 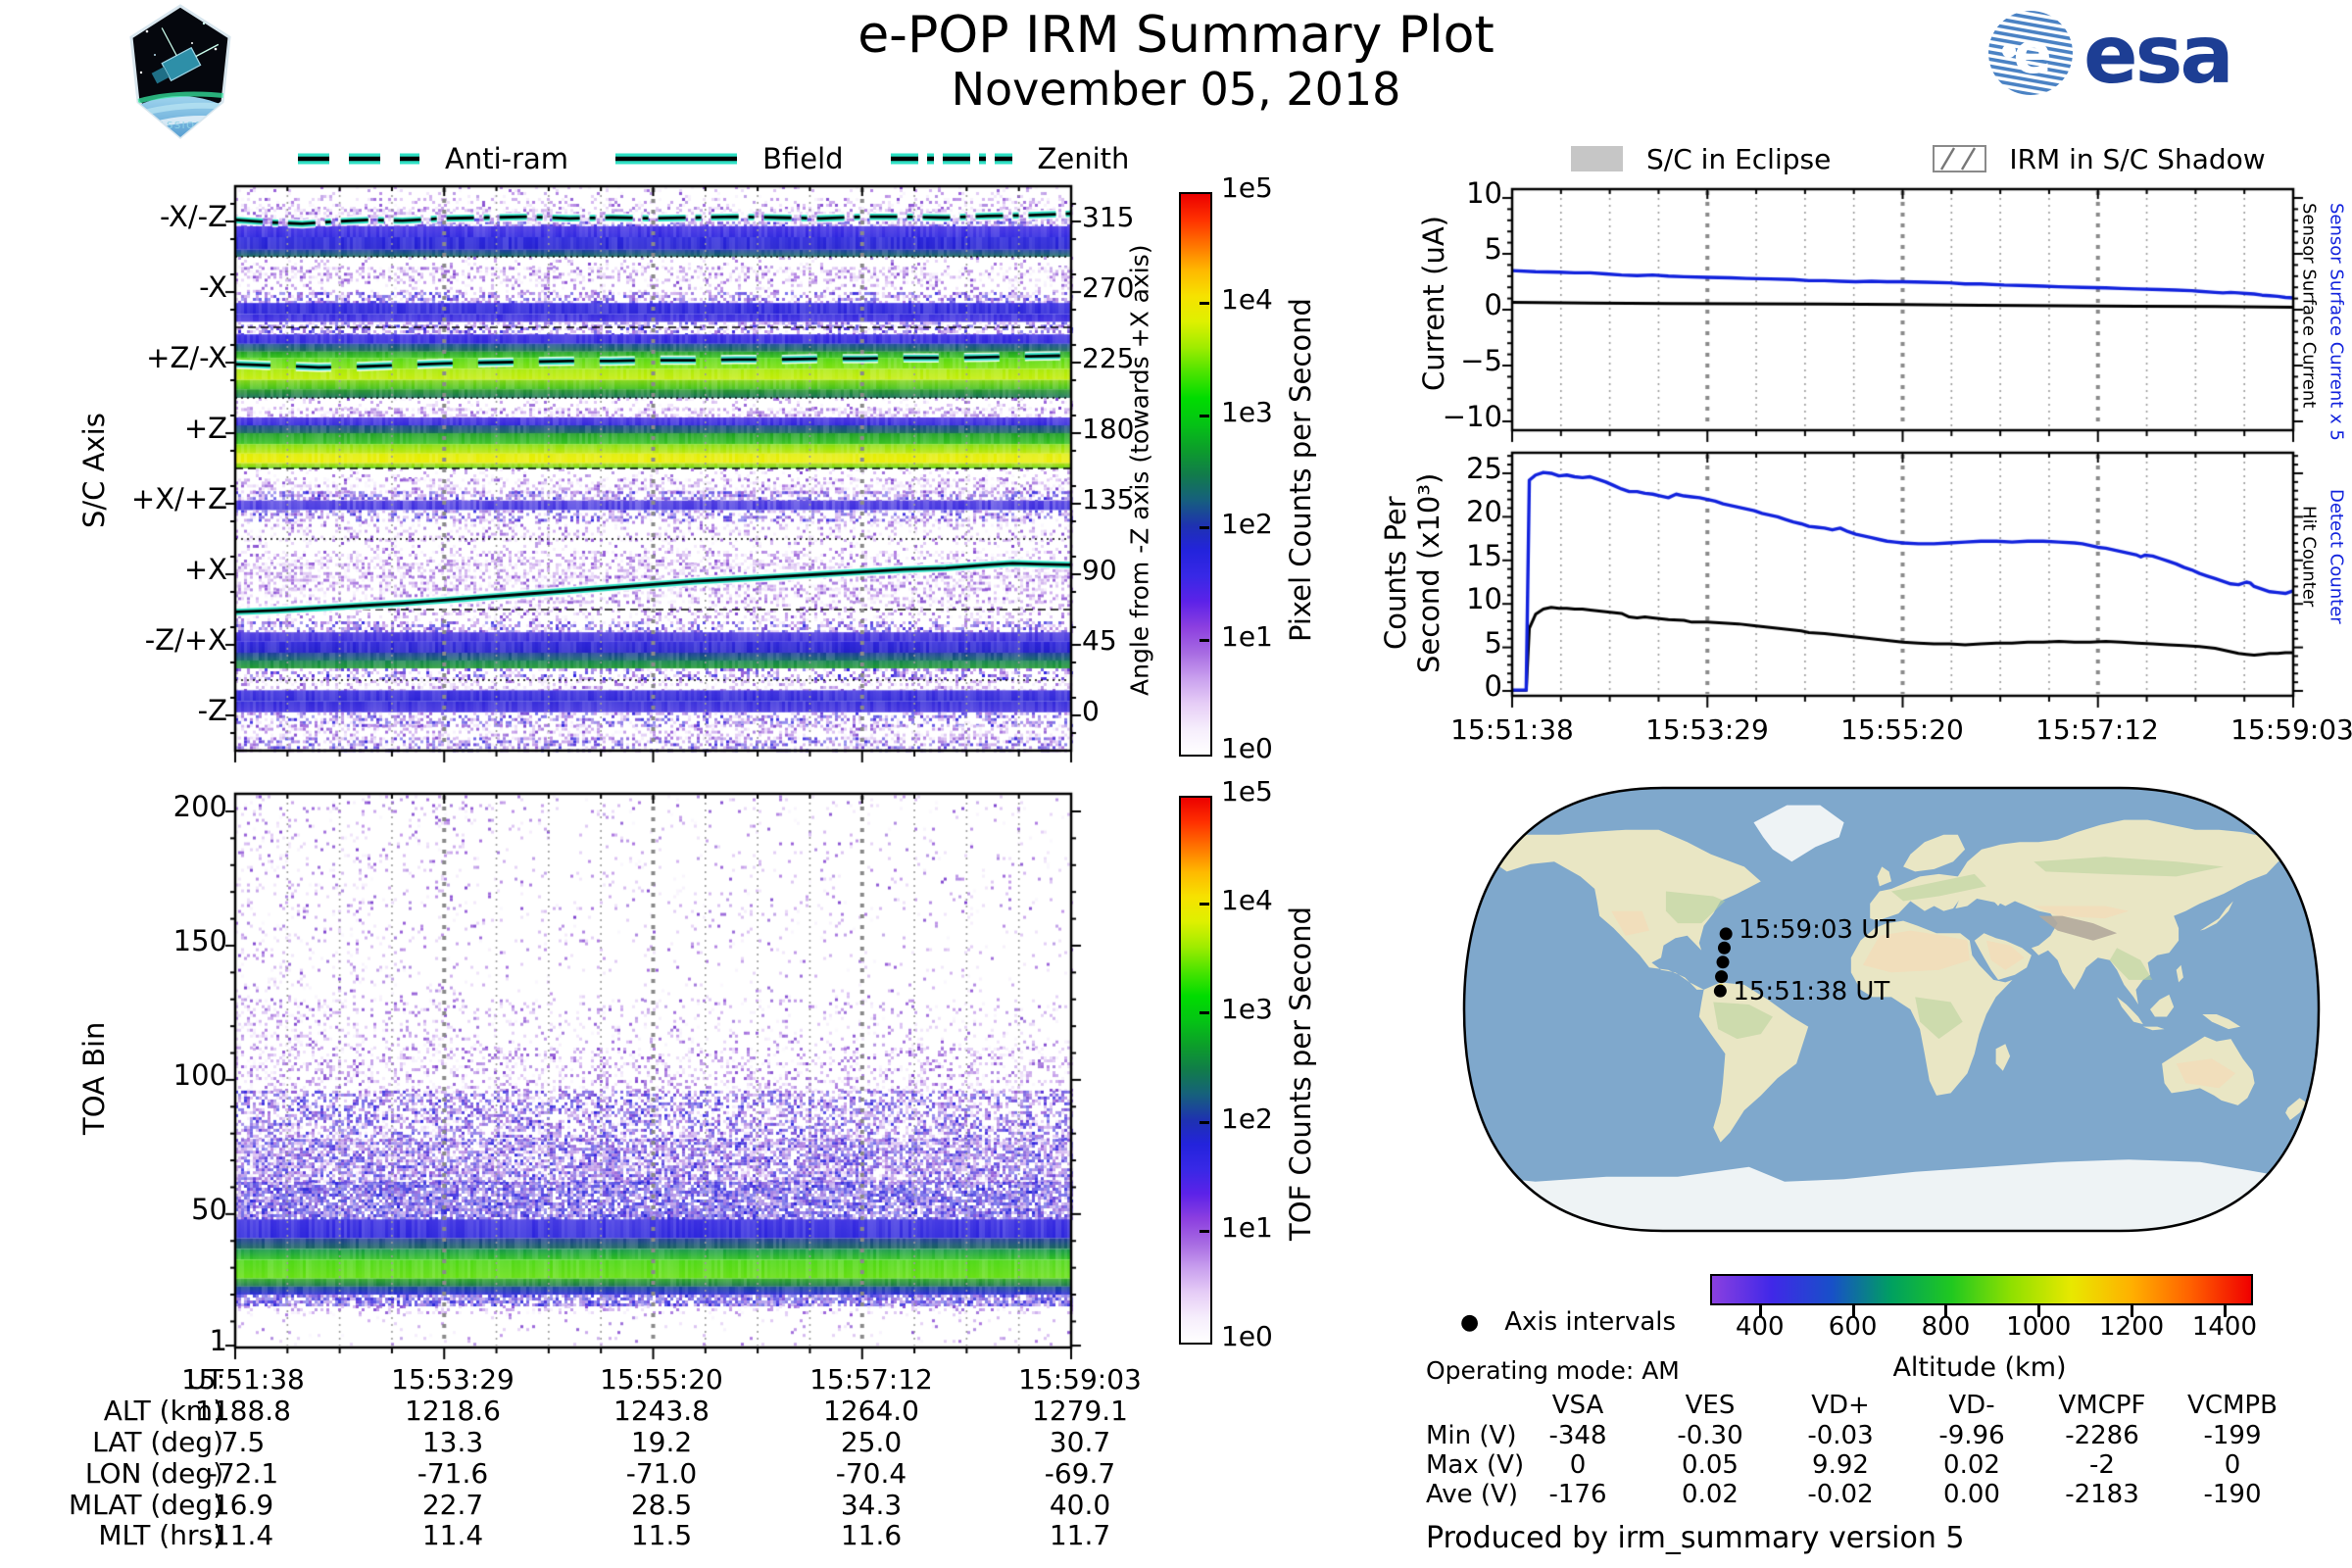 I want to click on altitude-colorbar, so click(x=1981, y=1289).